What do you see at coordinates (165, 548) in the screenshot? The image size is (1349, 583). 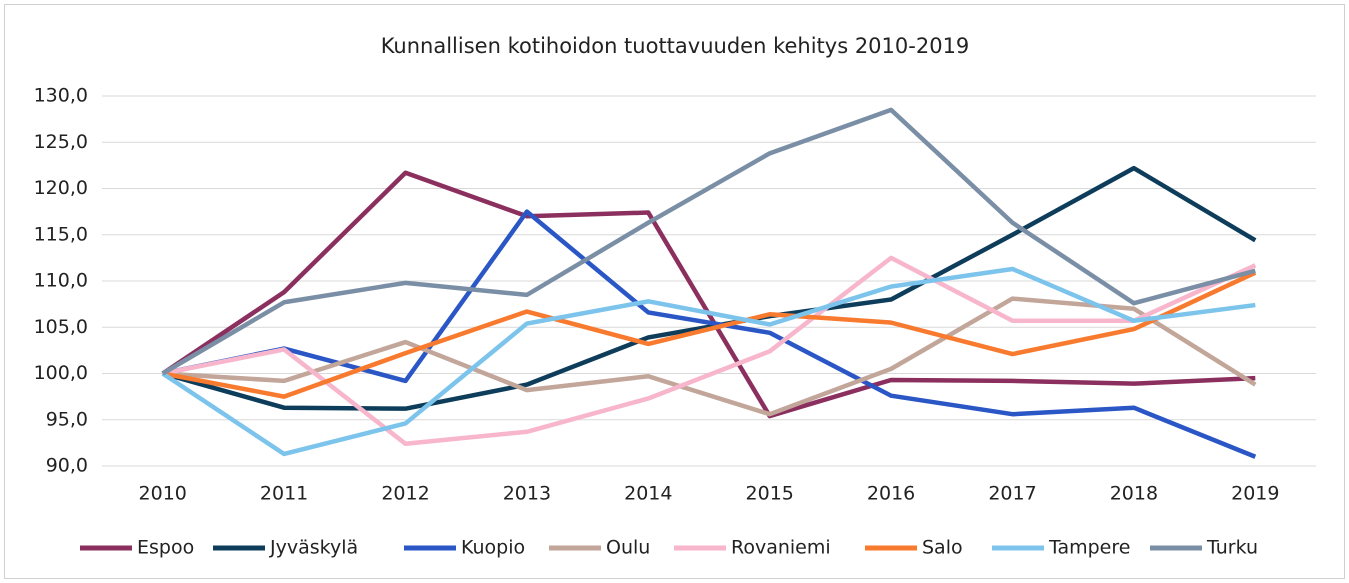 I see `legend-label: Espoo` at bounding box center [165, 548].